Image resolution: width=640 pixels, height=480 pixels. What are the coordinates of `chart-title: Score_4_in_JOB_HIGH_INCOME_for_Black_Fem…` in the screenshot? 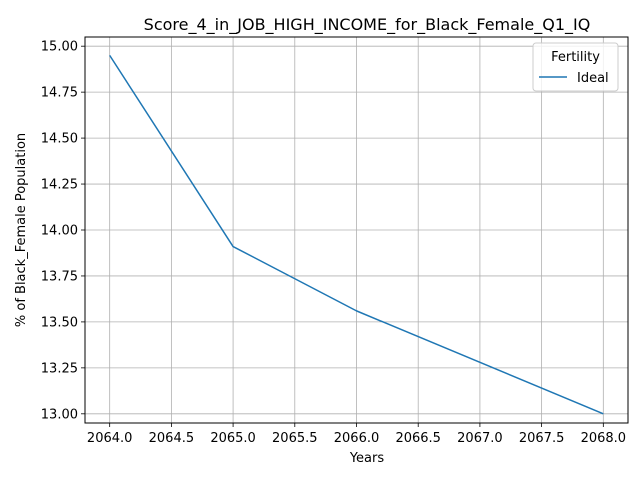 It's located at (367, 25).